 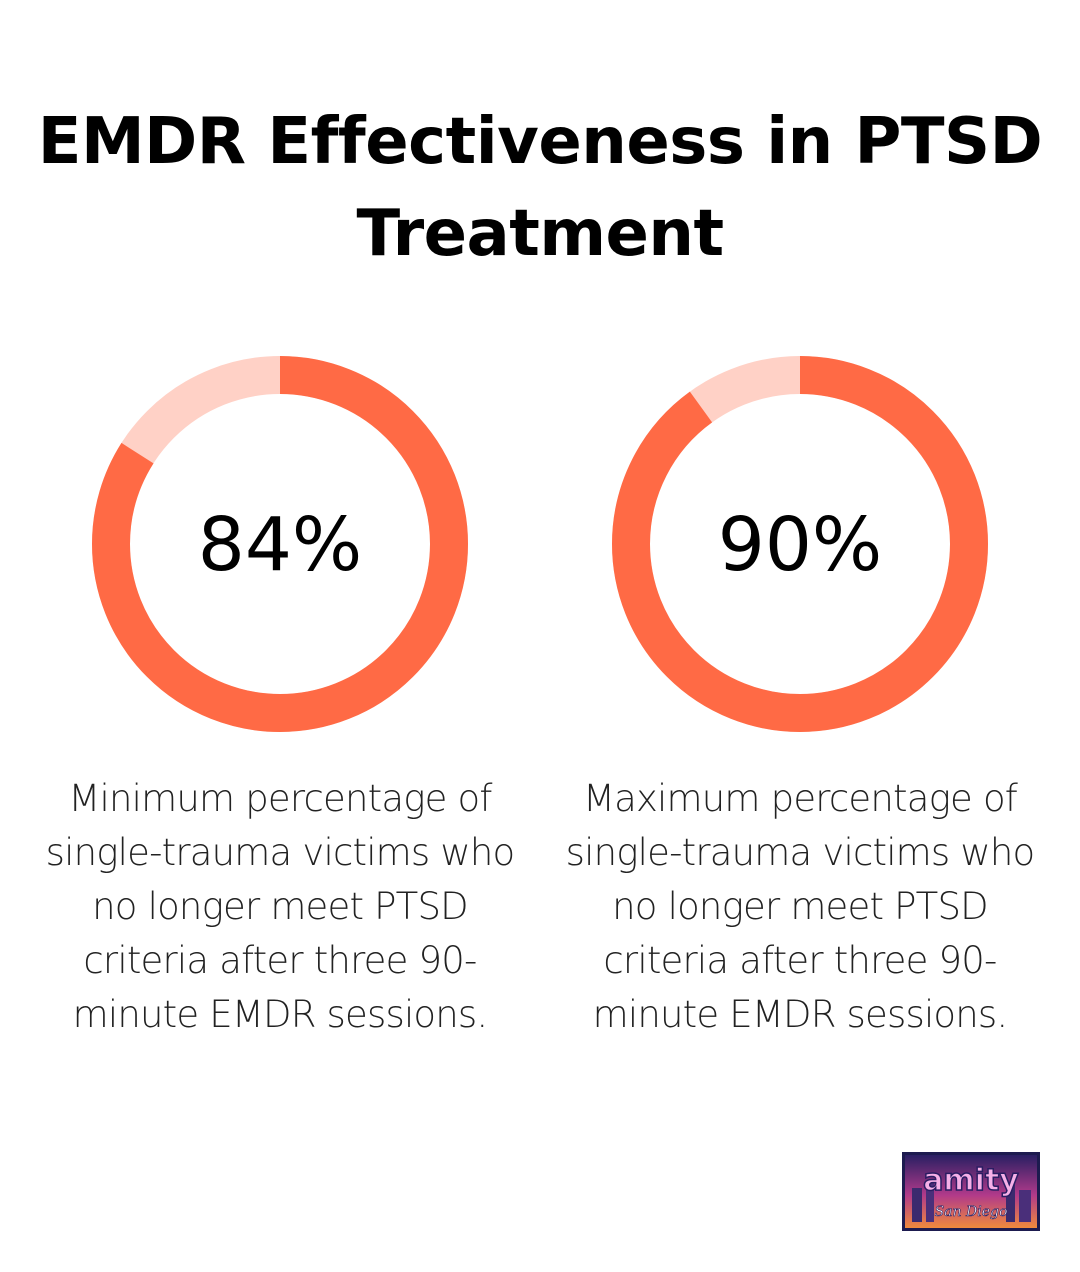 I want to click on donut-value-label: 90%, so click(x=800, y=545).